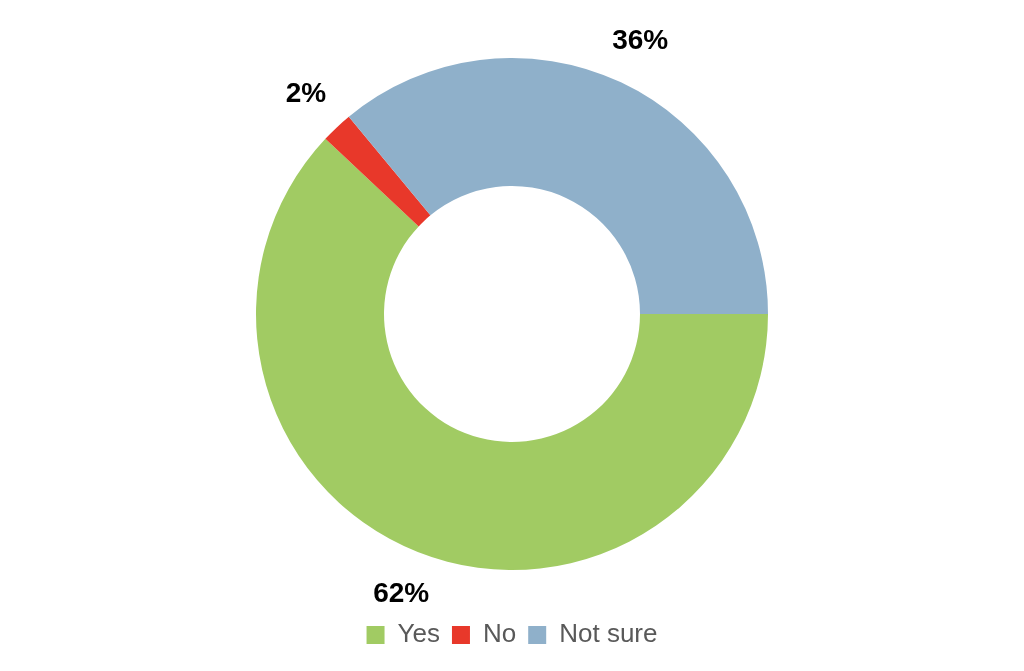 This screenshot has width=1024, height=671. What do you see at coordinates (608, 633) in the screenshot?
I see `legend-label: Not sure` at bounding box center [608, 633].